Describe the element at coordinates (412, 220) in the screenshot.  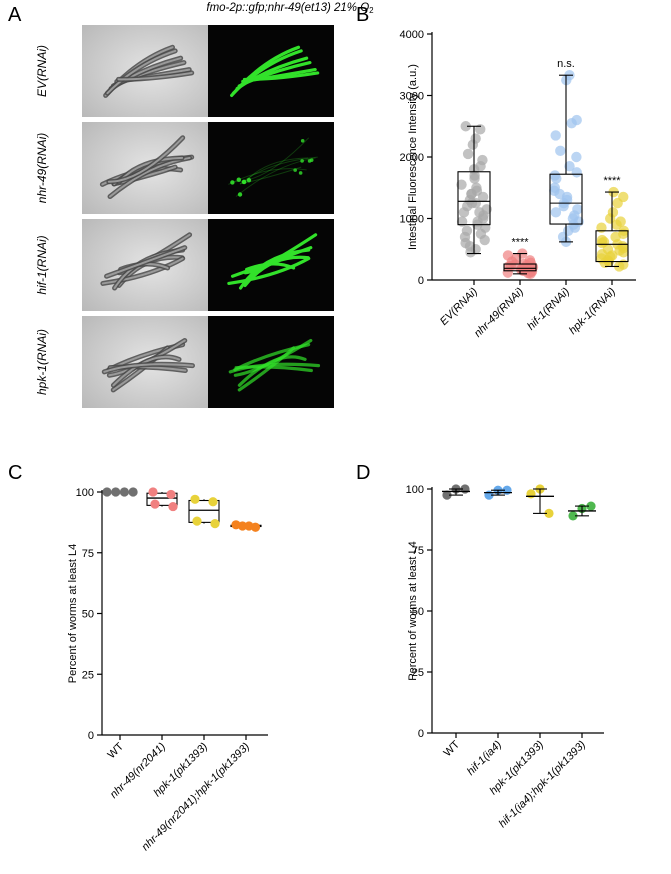
I see `y-tick-label: 1000` at that location.